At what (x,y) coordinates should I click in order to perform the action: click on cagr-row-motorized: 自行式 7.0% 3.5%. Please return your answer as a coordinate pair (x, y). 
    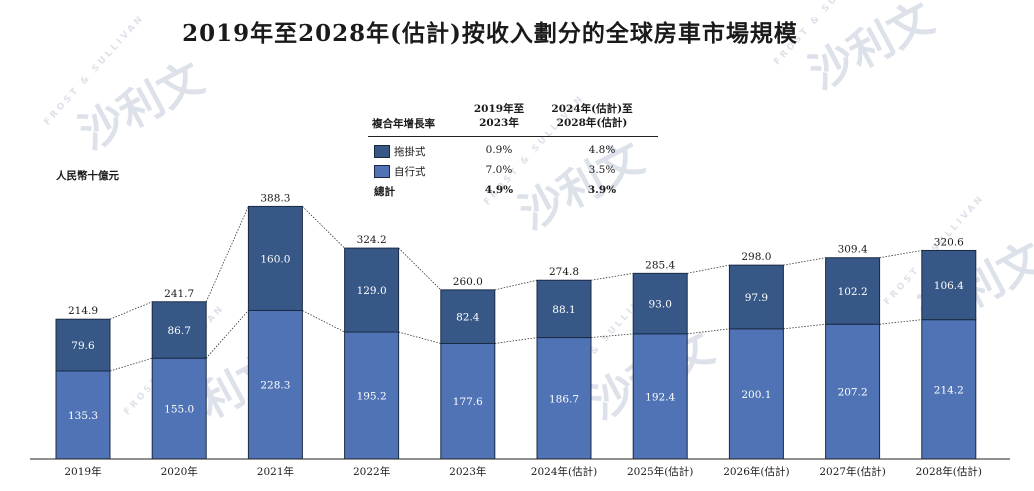
    Looking at the image, I should click on (513, 171).